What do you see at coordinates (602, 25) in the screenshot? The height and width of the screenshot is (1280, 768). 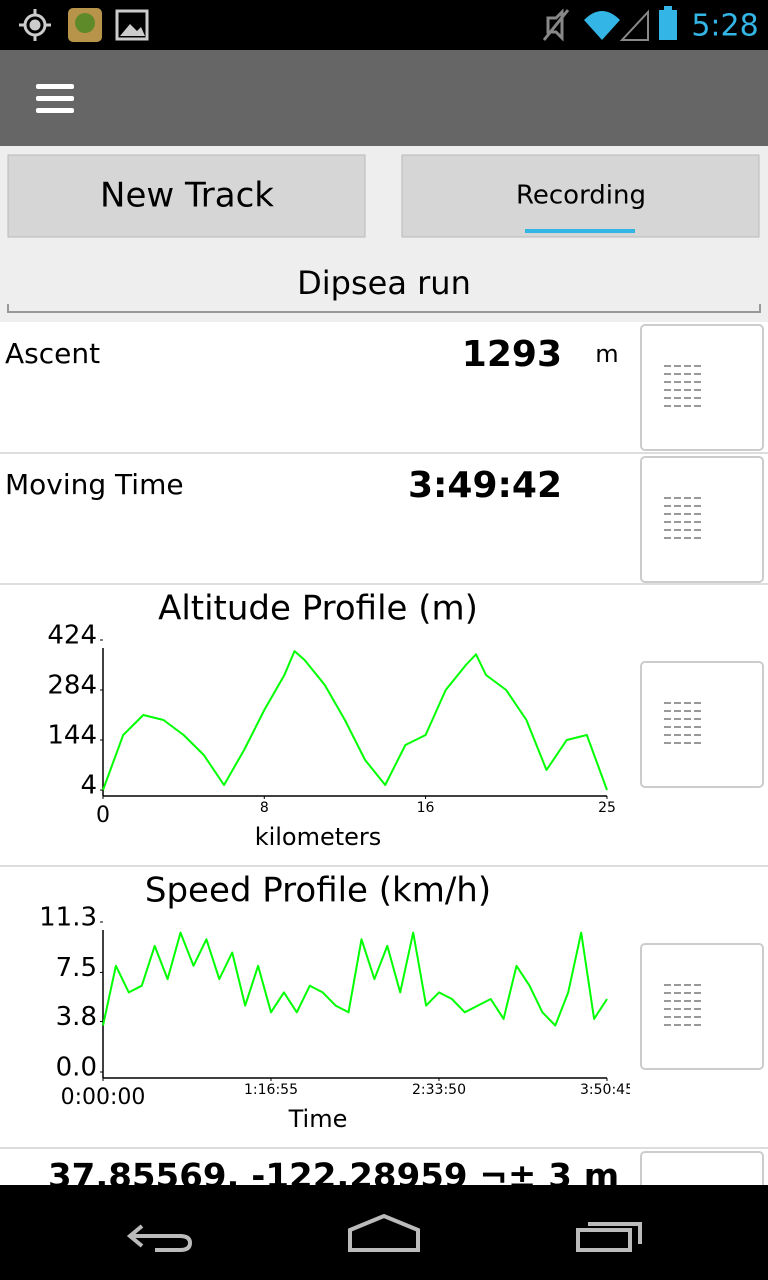 I see `wifi-icon` at bounding box center [602, 25].